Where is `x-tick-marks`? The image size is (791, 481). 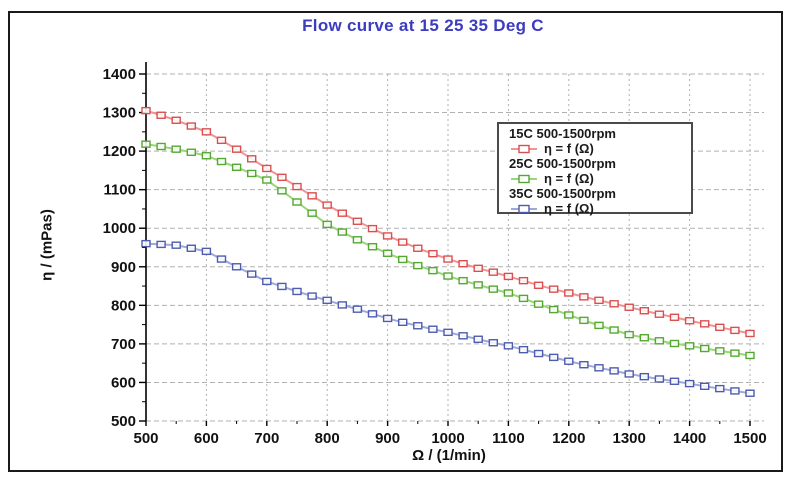
x-tick-marks is located at coordinates (448, 423).